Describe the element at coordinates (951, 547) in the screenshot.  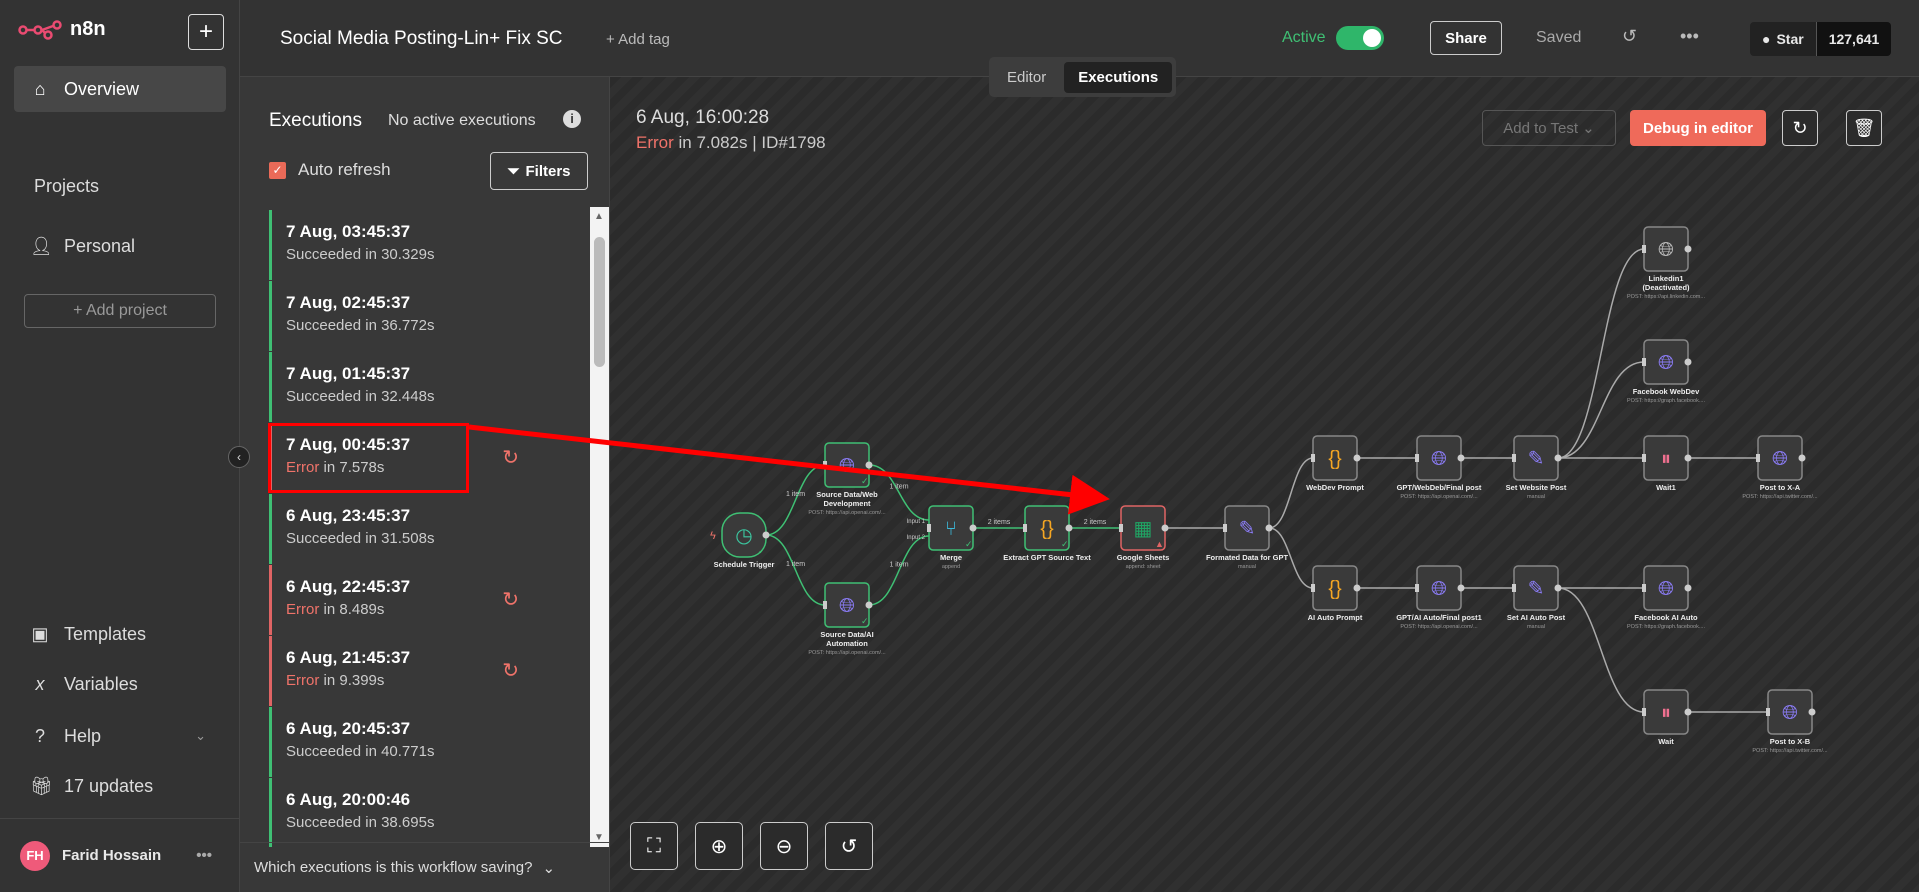
I see `workflow-node: ⑂ ✓Merge append` at that location.